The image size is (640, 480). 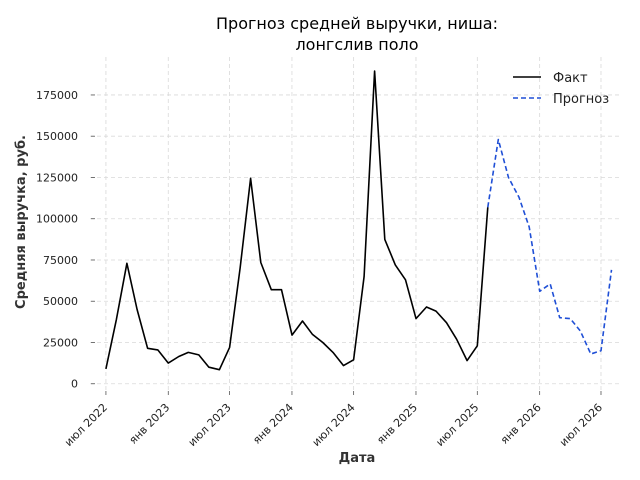 I want to click on chart-title-line-2: лонгслив поло, so click(x=356, y=44).